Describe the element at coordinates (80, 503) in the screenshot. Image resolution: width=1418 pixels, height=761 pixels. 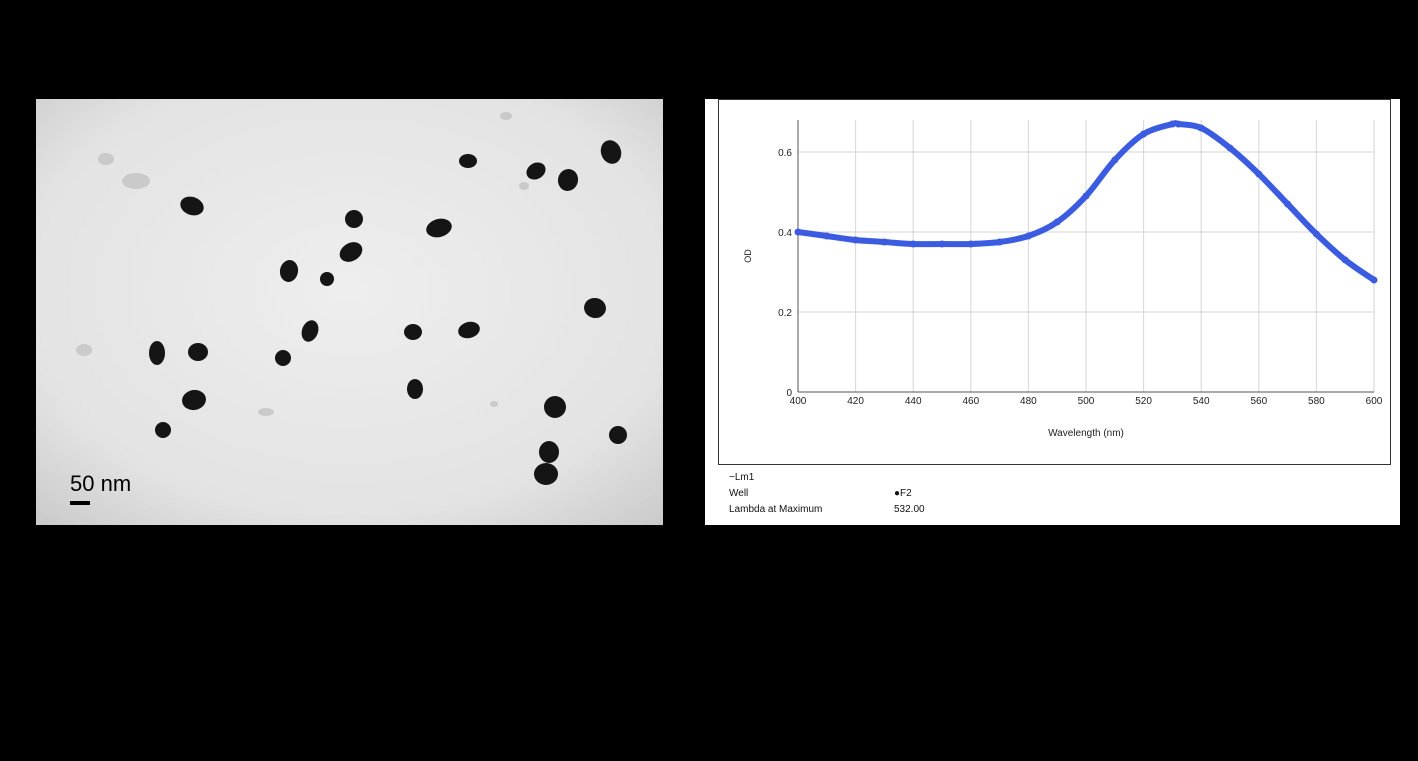
I see `scale-bar` at that location.